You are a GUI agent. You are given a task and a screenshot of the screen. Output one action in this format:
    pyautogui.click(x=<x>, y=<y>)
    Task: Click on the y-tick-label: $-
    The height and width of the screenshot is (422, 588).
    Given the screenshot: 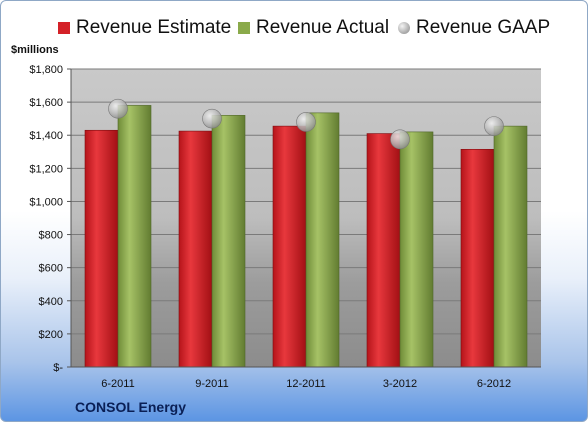 What is the action you would take?
    pyautogui.click(x=58, y=368)
    